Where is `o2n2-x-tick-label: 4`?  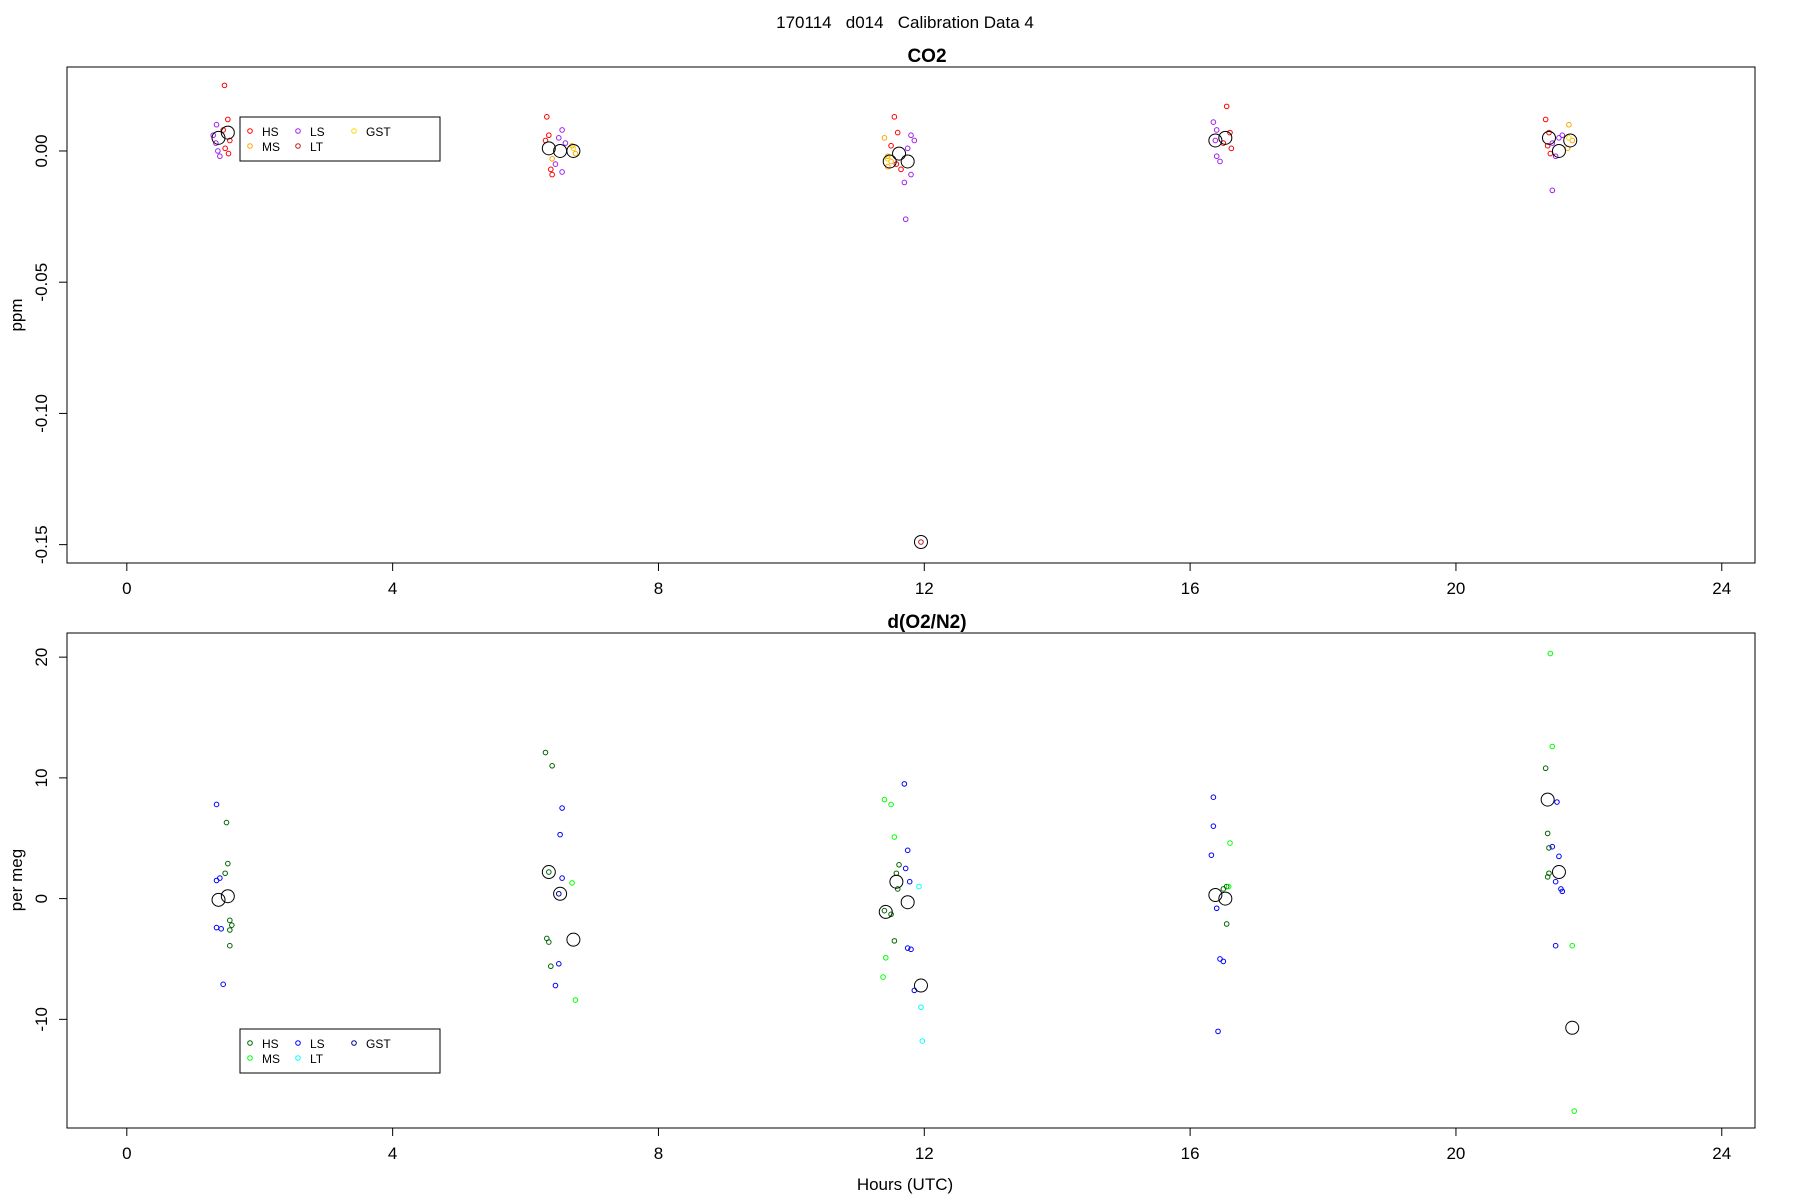 o2n2-x-tick-label: 4 is located at coordinates (392, 1153).